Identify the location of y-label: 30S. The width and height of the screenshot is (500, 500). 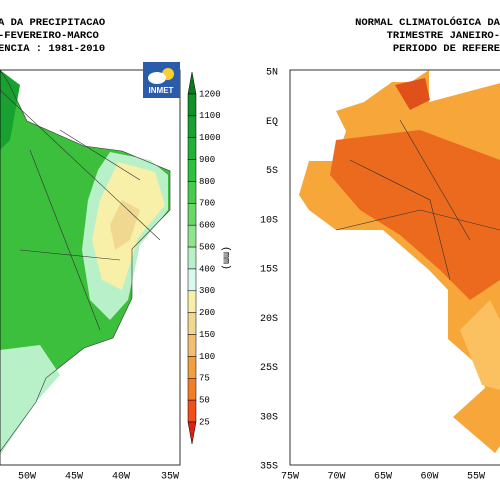
(269, 417).